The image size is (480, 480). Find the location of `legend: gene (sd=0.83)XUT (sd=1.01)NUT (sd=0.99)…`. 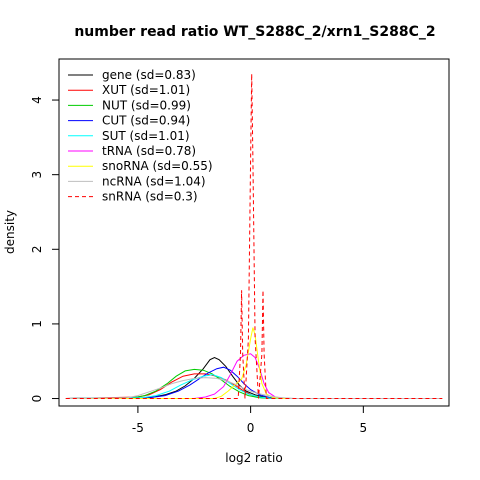

legend: gene (sd=0.83)XUT (sd=1.01)NUT (sd=0.99)… is located at coordinates (140, 136).